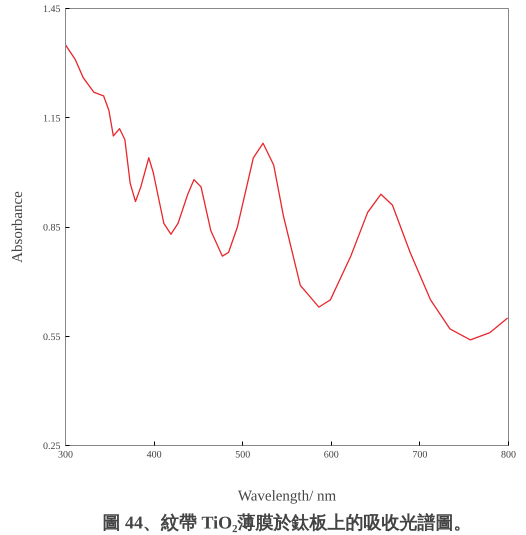 This screenshot has width=526, height=535. I want to click on x-tick-label: 300, so click(65, 455).